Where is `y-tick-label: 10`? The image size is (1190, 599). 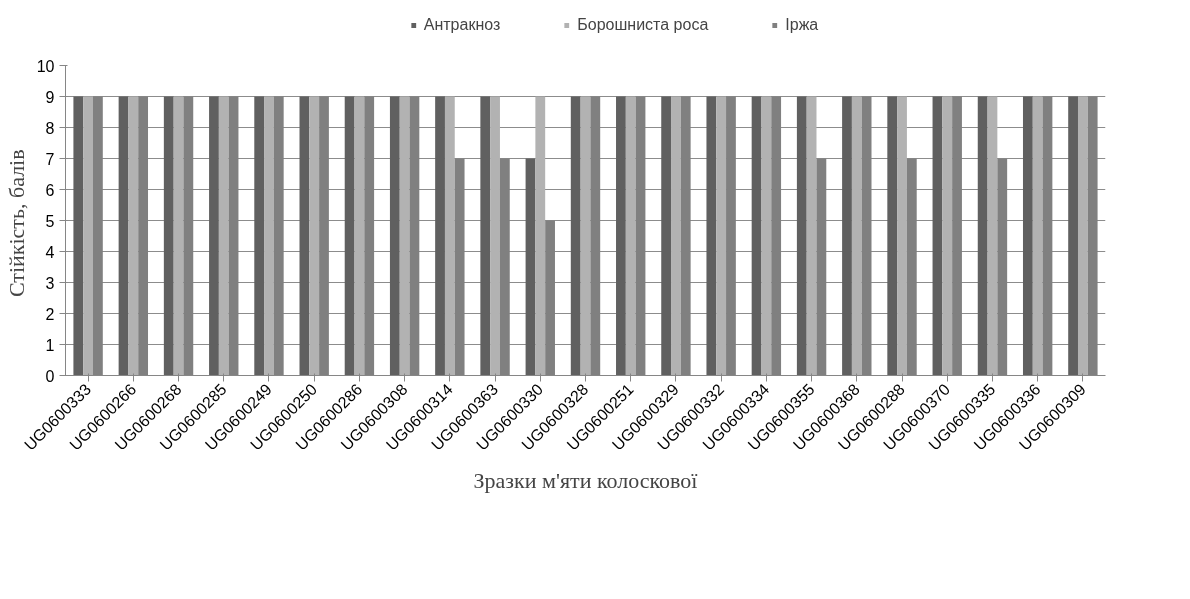
y-tick-label: 10 is located at coordinates (45, 66).